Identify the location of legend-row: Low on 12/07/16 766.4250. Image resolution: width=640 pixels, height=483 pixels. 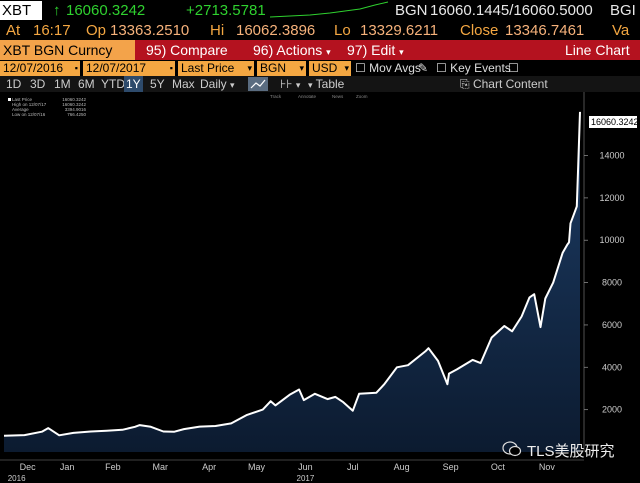
(47, 114).